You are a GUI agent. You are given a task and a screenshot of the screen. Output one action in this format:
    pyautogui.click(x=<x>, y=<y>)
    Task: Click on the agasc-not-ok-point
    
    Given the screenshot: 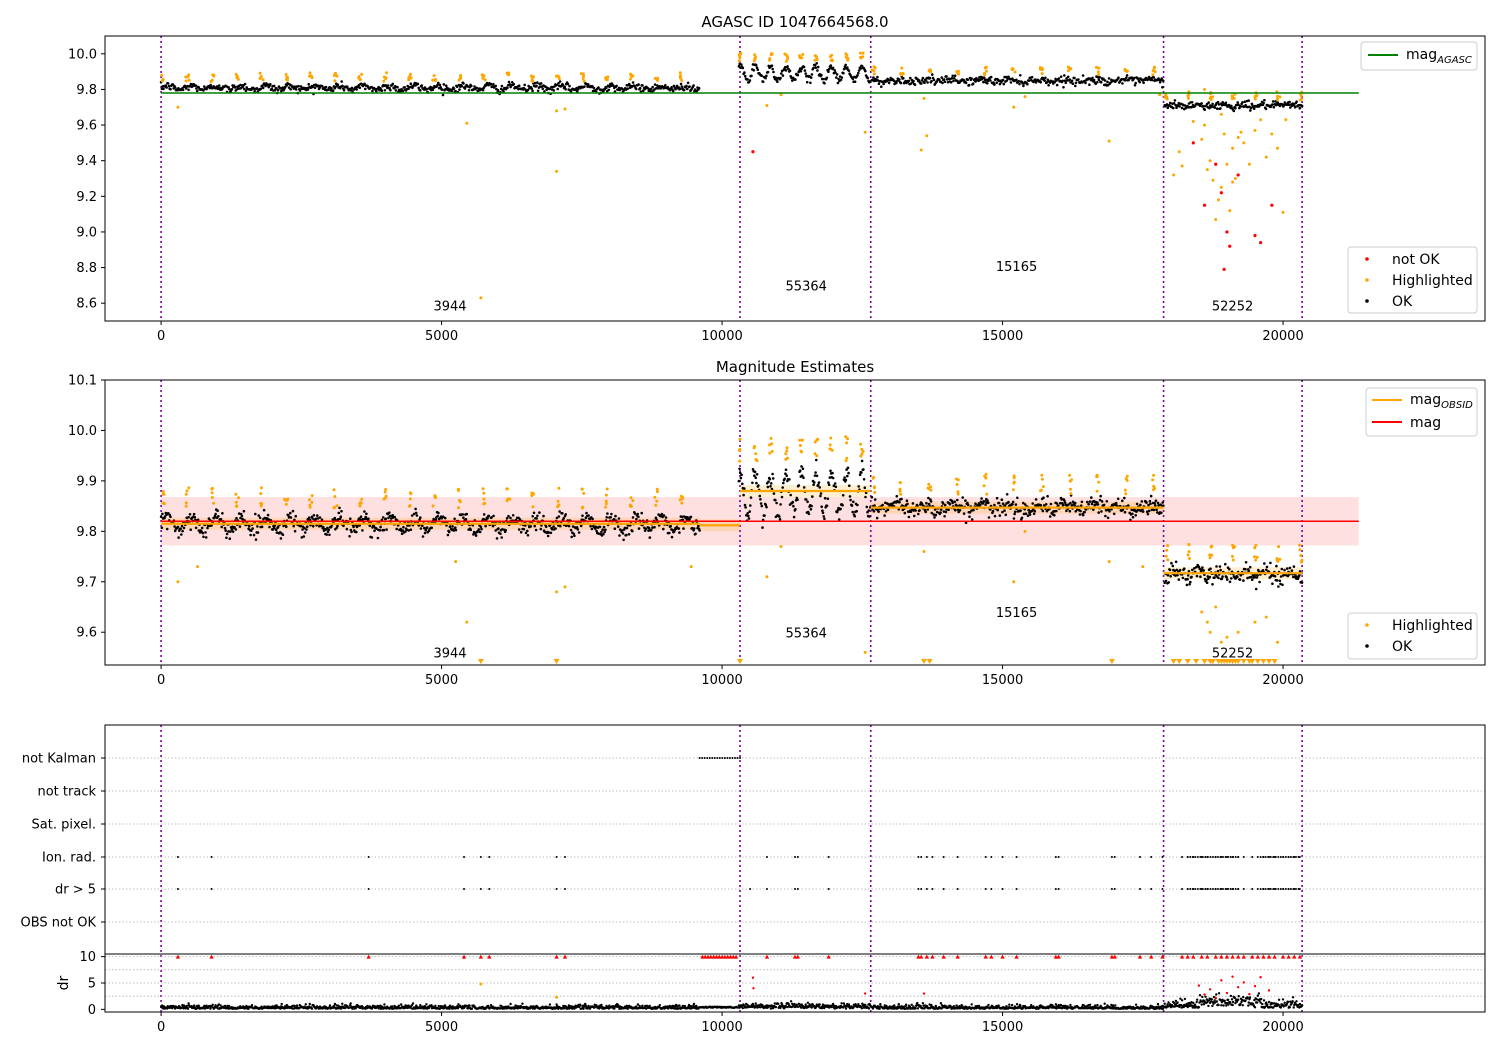 What is the action you would take?
    pyautogui.click(x=1230, y=246)
    